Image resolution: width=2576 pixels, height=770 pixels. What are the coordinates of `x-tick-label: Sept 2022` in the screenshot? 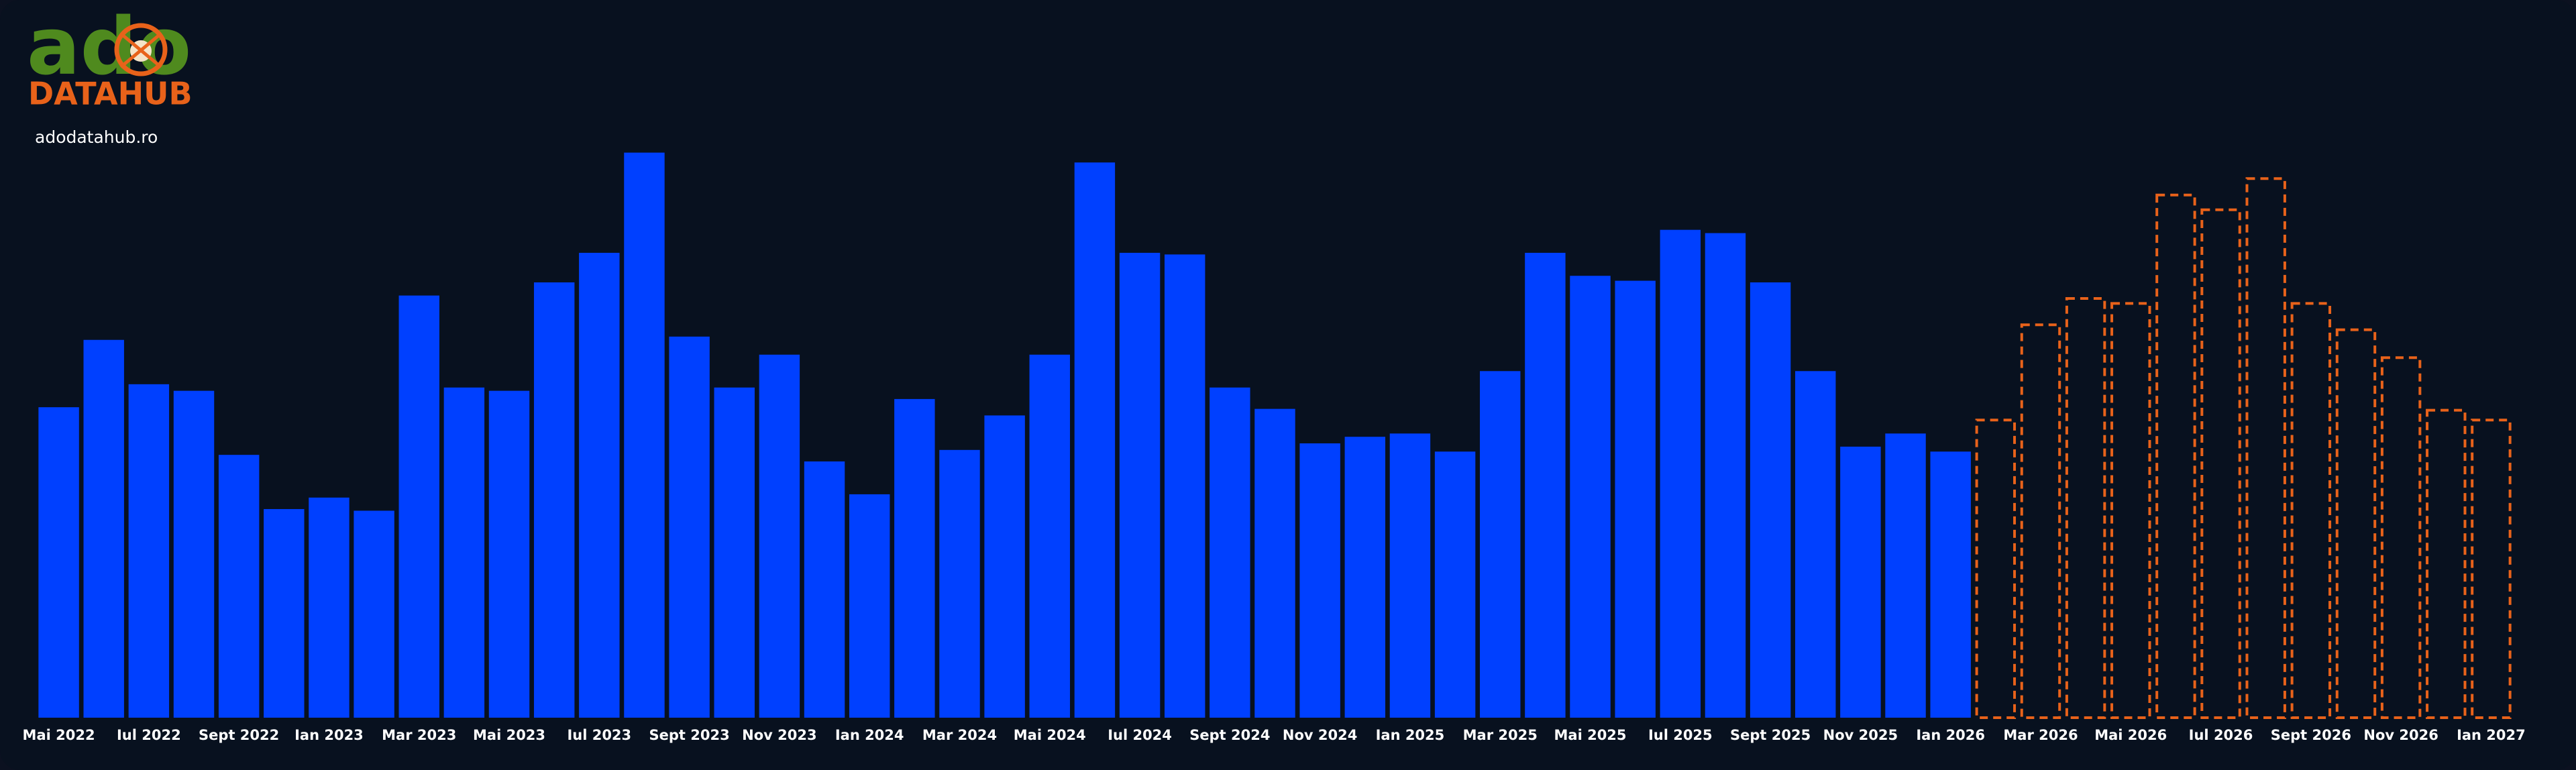 It's located at (239, 735).